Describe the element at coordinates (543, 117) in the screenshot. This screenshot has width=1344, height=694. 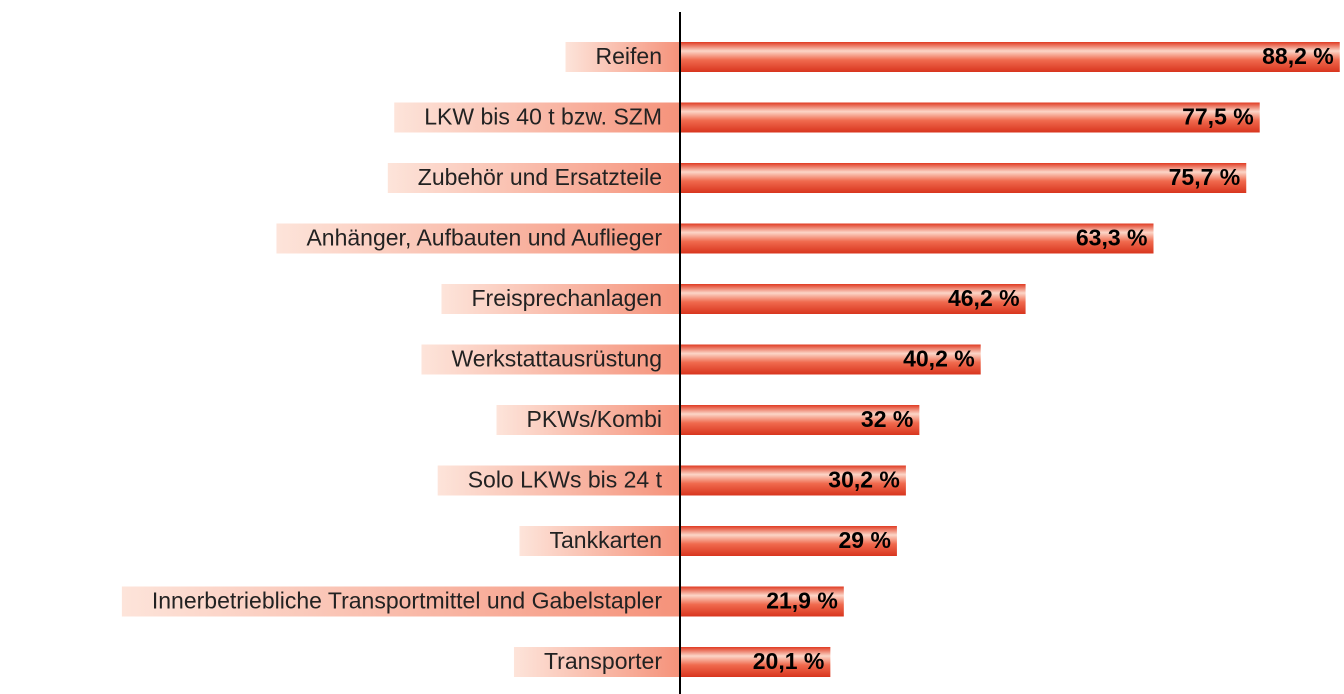
I see `category-label: LKW bis 40 t bzw. SZM` at that location.